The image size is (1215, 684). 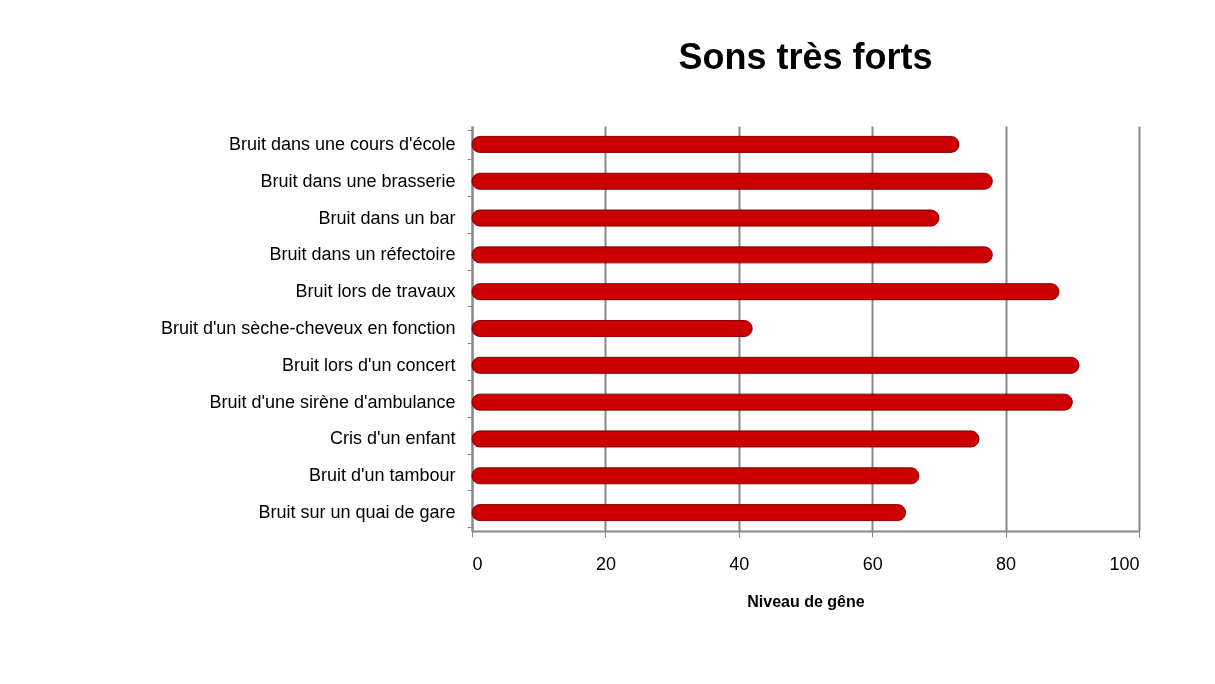 I want to click on y-tick-label: Bruit d'un sèche-cheveux en fonction, so click(x=308, y=328).